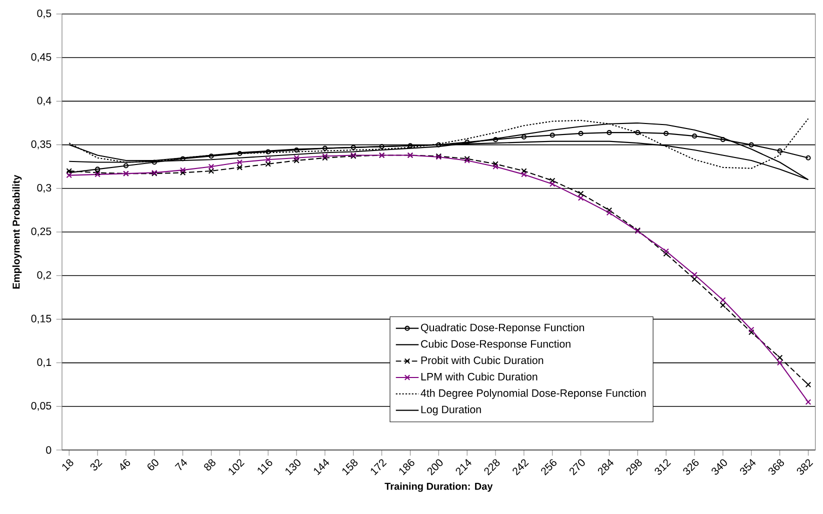  I want to click on x-tick-label: 186, so click(406, 467).